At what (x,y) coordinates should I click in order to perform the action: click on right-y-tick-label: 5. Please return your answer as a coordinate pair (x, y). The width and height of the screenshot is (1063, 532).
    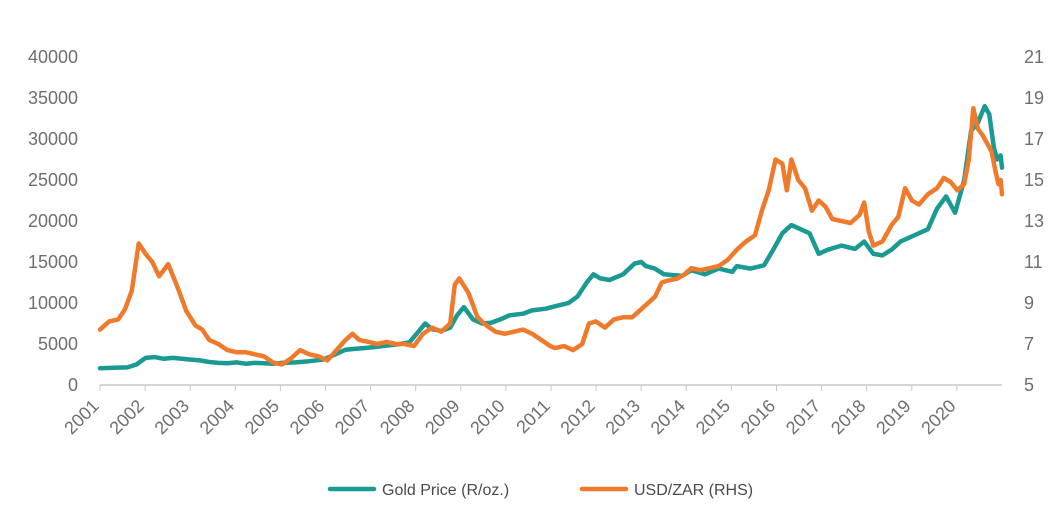
    Looking at the image, I should click on (1029, 385).